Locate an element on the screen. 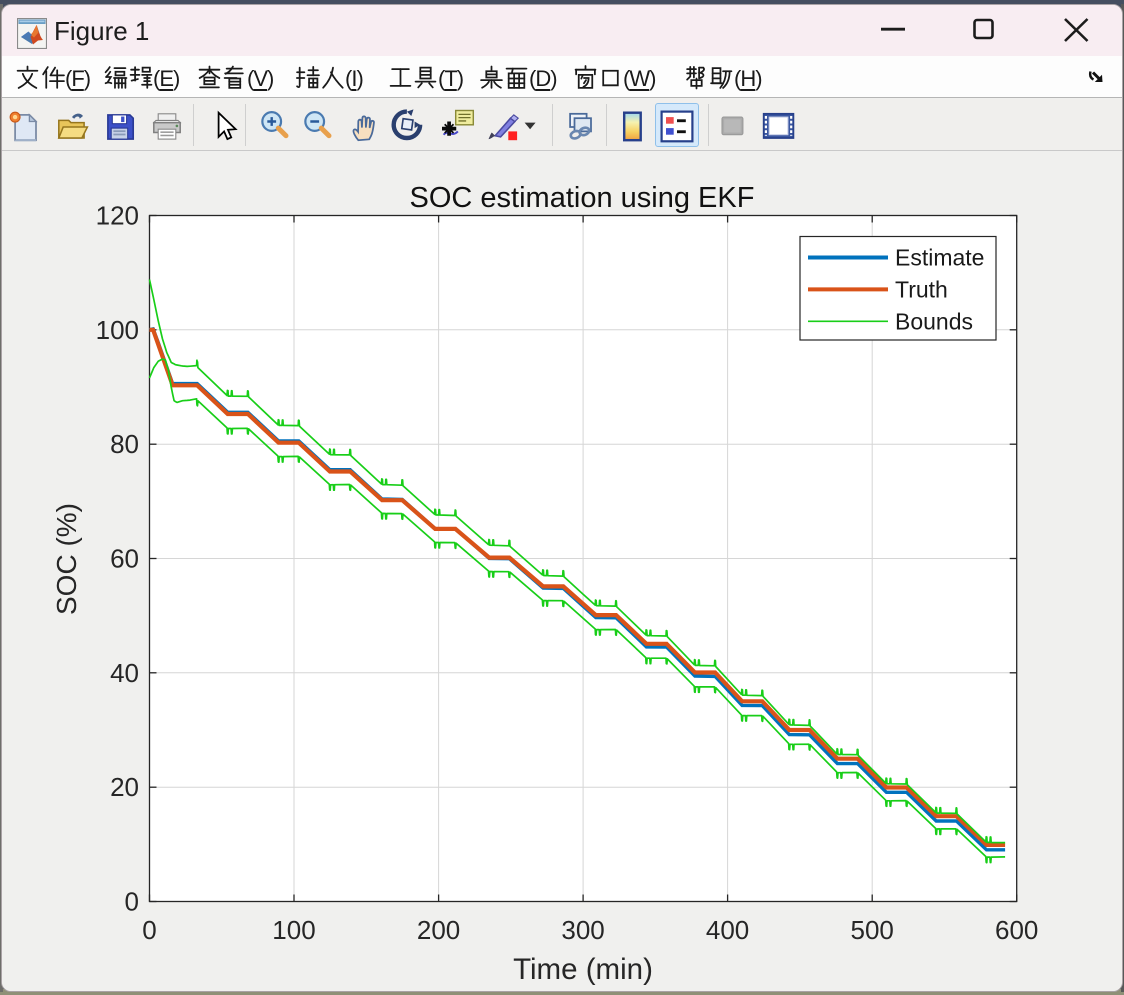 The height and width of the screenshot is (995, 1124). svg-text: Time (min) is located at coordinates (583, 969).